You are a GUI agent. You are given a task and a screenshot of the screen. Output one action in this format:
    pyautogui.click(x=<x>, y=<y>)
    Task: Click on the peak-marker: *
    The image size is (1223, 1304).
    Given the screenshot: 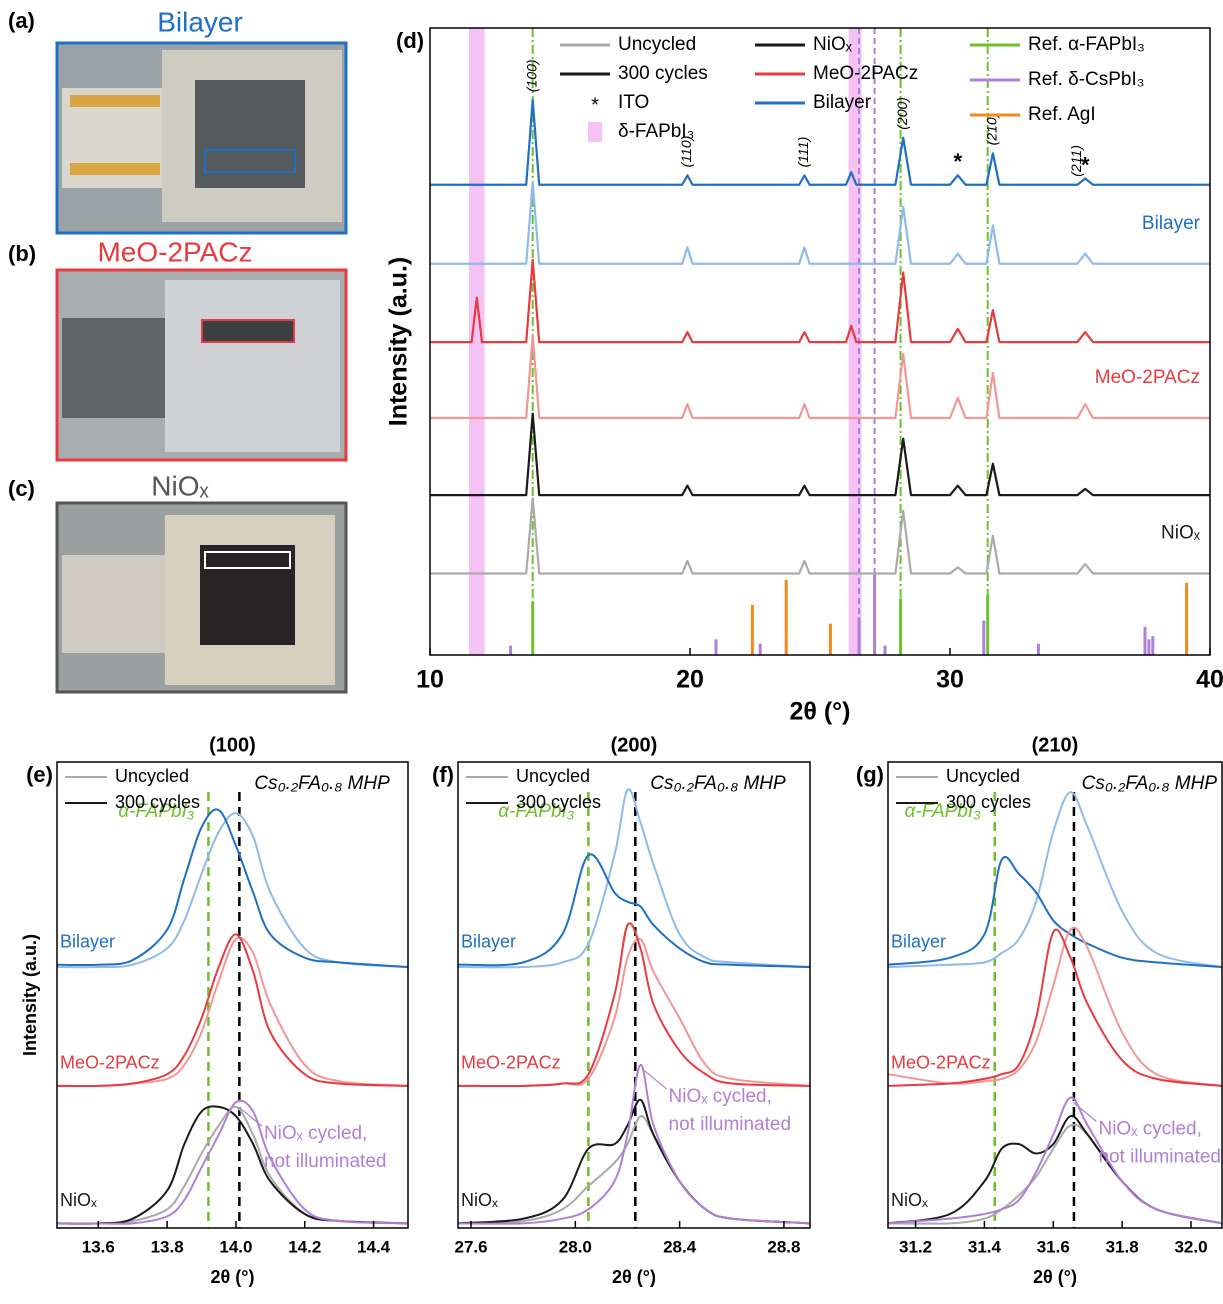 What is the action you would take?
    pyautogui.click(x=1085, y=164)
    